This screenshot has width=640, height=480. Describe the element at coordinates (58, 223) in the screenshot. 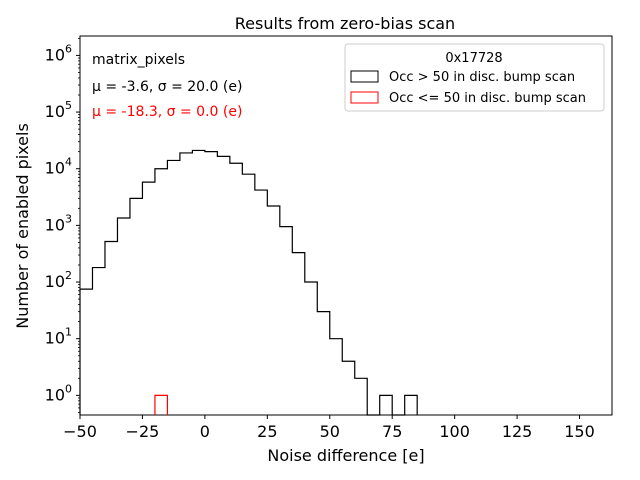

I see `y-tick-label: 10³` at that location.